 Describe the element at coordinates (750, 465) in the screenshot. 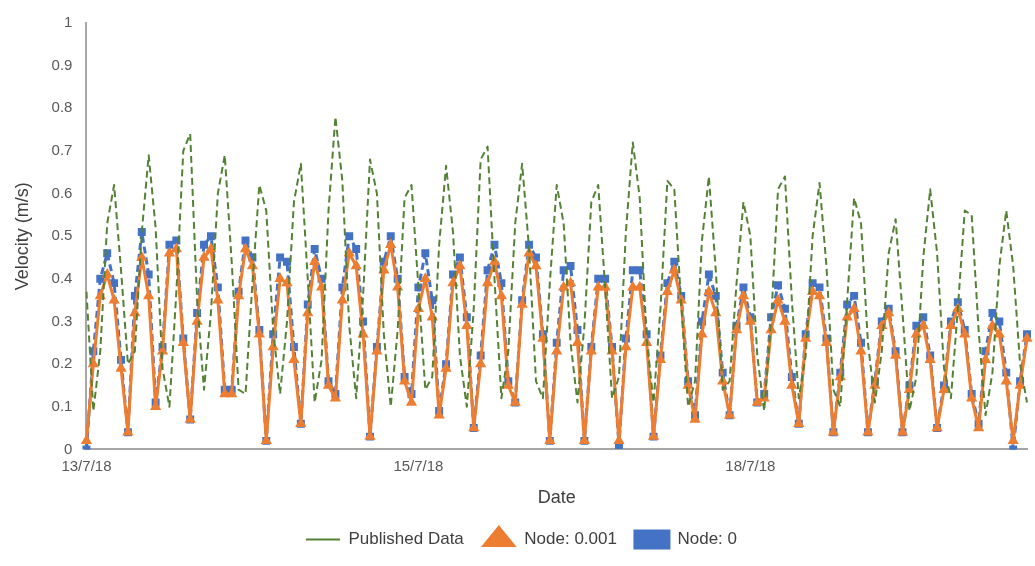

I see `x-tick-label: 18/7/18` at that location.